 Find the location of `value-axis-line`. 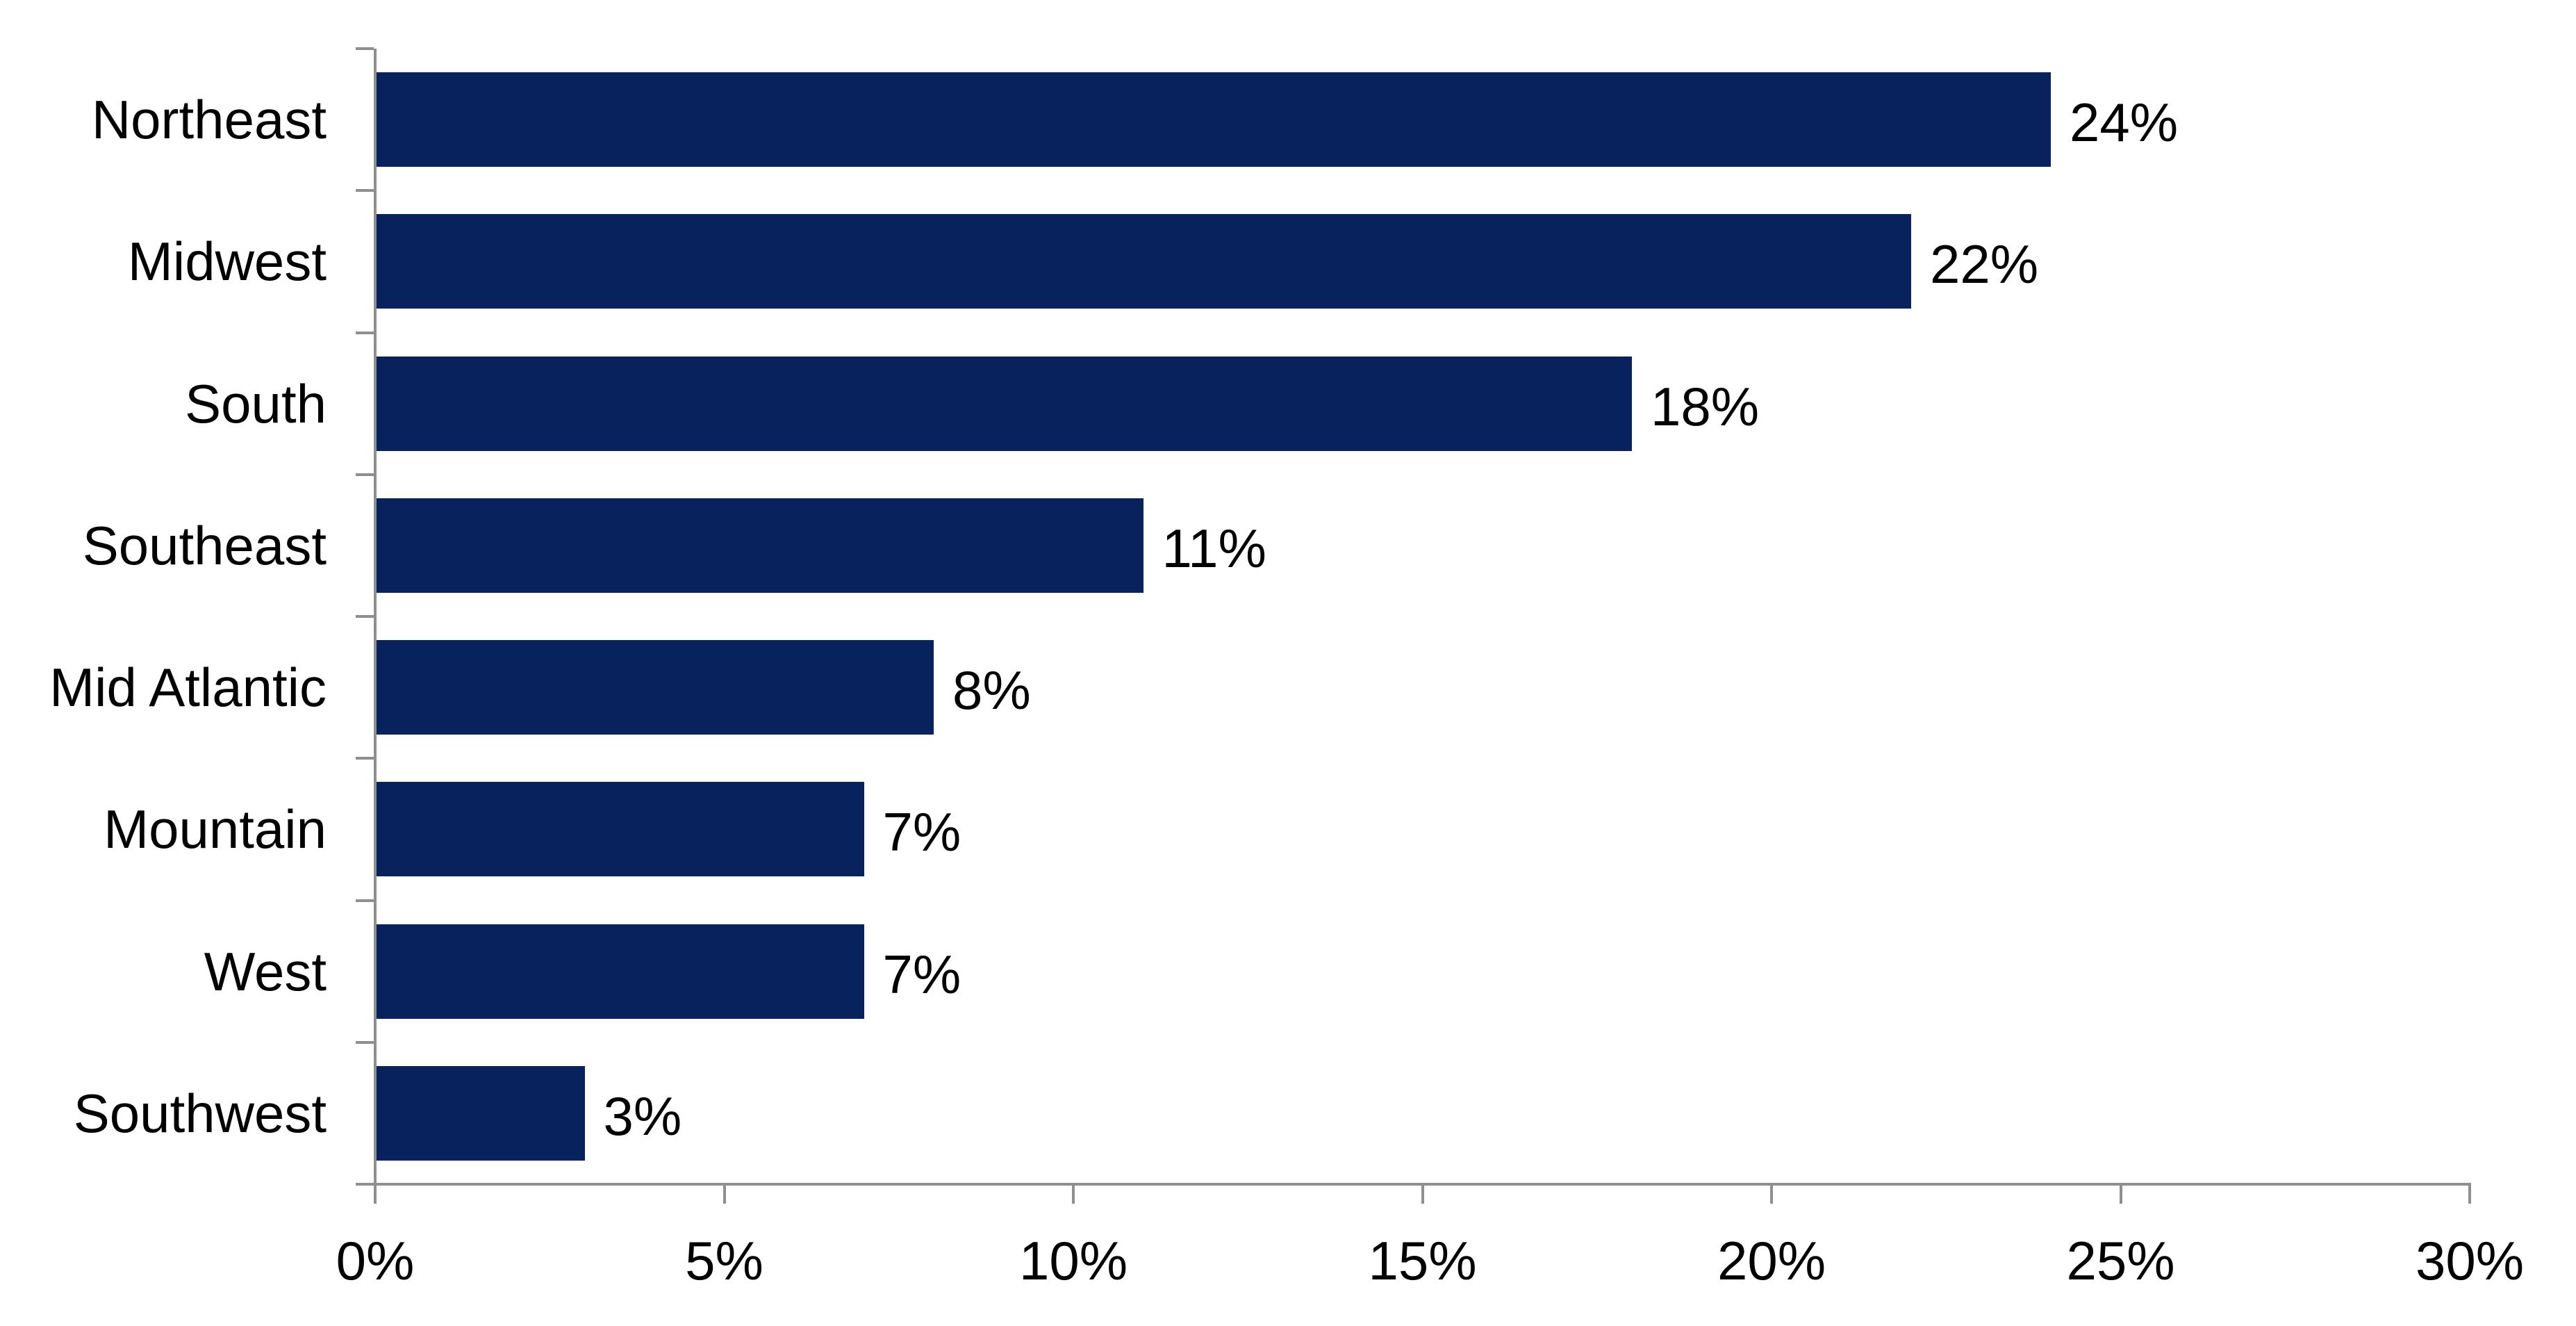

value-axis-line is located at coordinates (1423, 1184).